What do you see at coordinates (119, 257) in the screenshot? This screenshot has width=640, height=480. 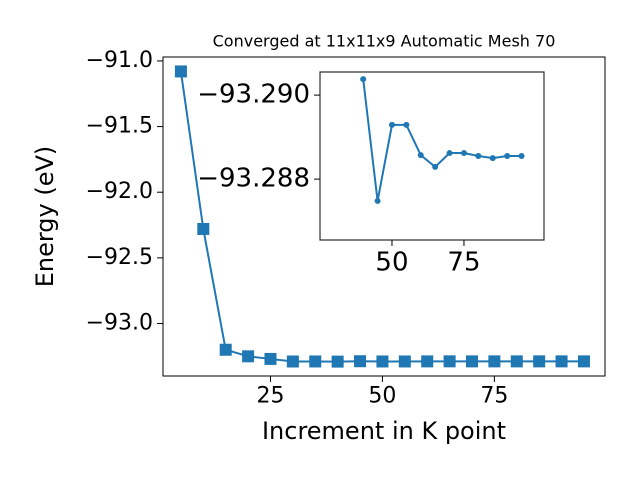 I see `y-tick-label: −92.5` at bounding box center [119, 257].